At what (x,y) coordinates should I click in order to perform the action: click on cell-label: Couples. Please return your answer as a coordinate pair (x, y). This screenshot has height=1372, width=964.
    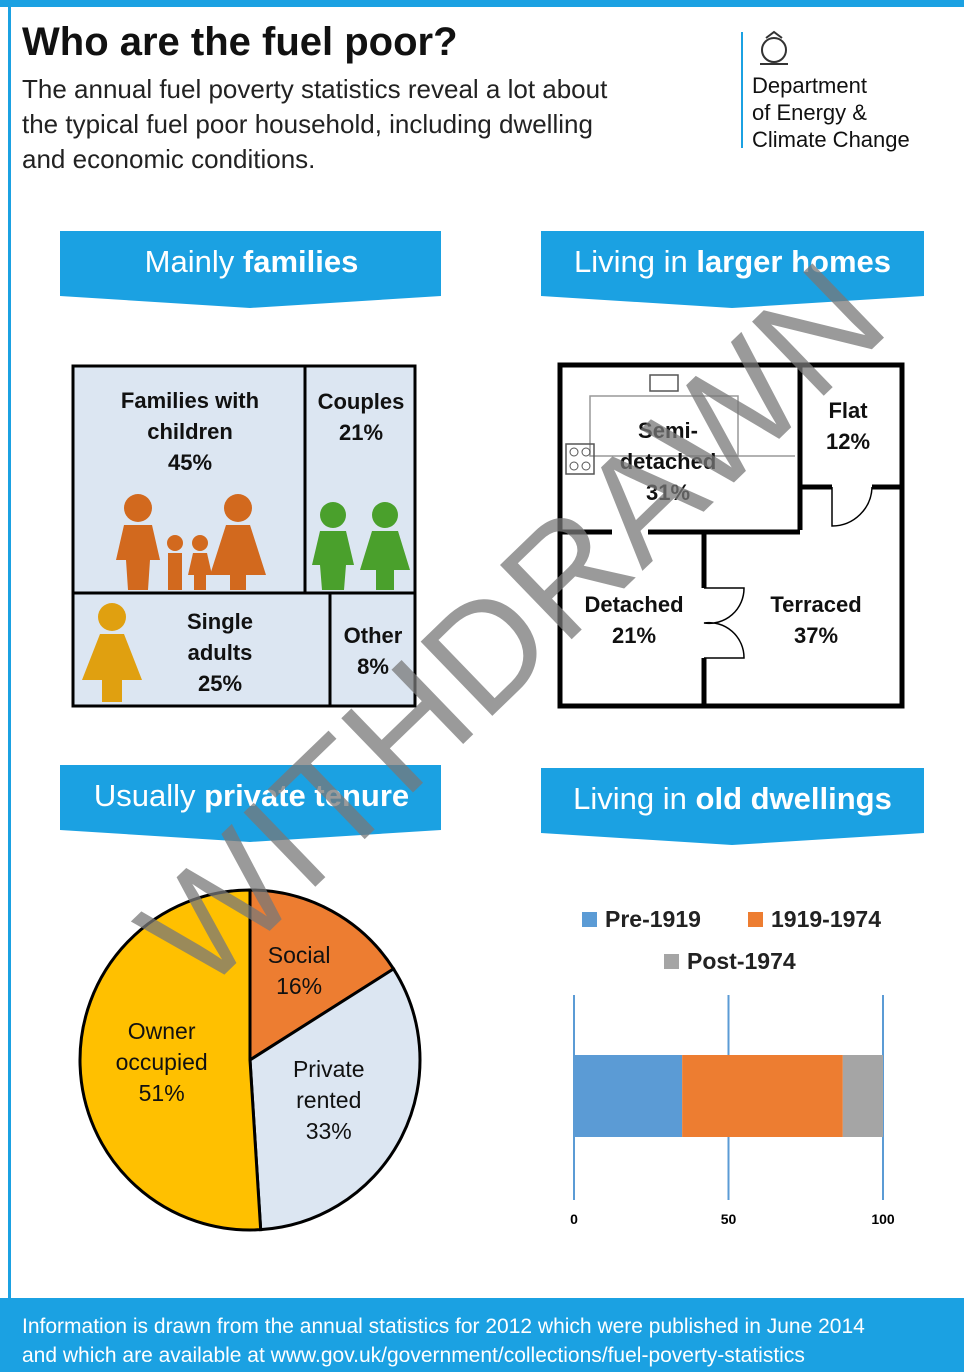
    Looking at the image, I should click on (361, 401).